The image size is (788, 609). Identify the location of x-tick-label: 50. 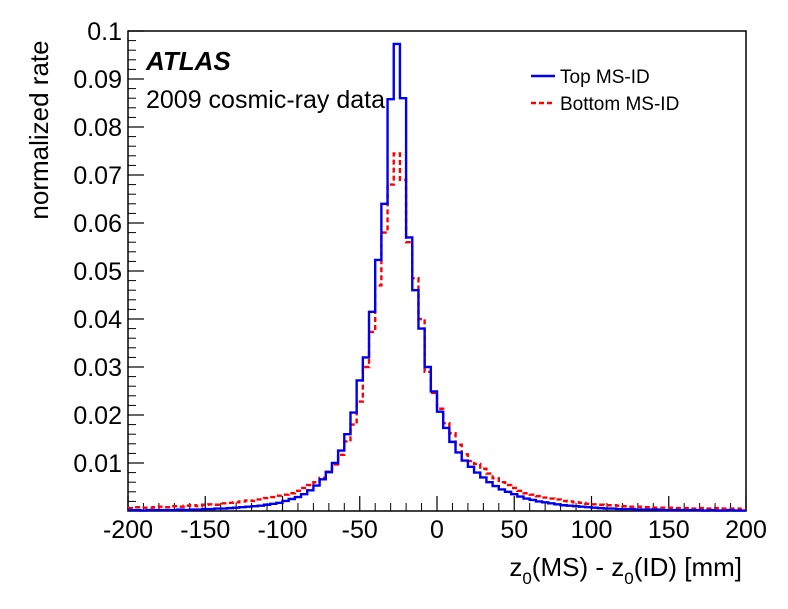
(514, 530).